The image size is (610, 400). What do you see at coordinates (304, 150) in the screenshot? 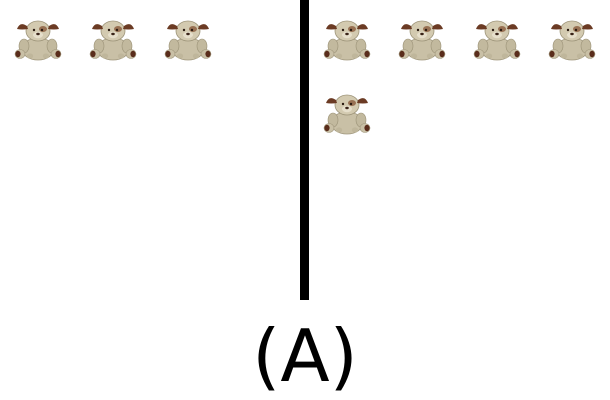
I see `vertical-divider` at bounding box center [304, 150].